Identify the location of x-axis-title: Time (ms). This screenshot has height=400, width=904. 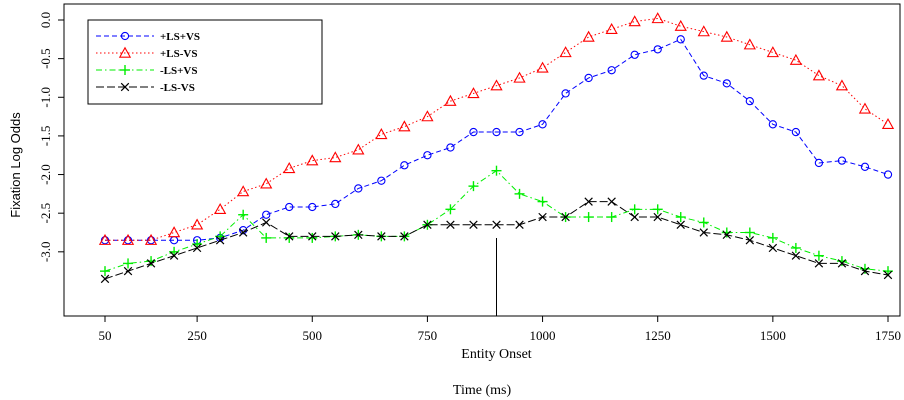
(482, 390).